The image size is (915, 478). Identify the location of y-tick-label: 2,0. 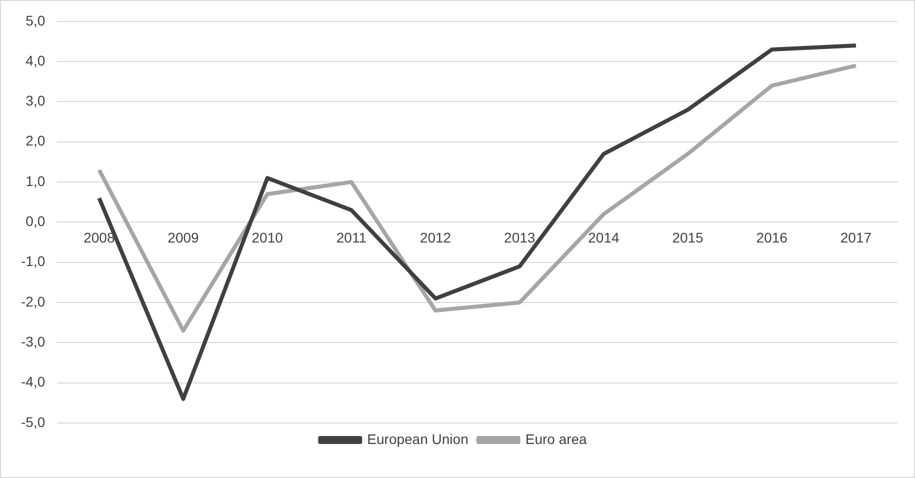
(36, 140).